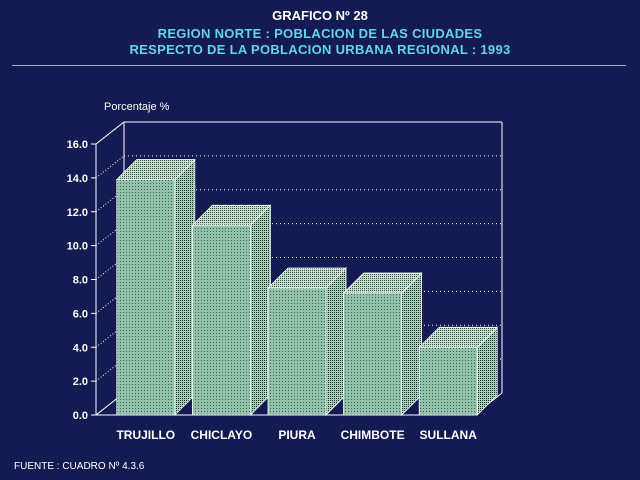 The image size is (640, 480). I want to click on top-depth-edge, so click(110, 133).